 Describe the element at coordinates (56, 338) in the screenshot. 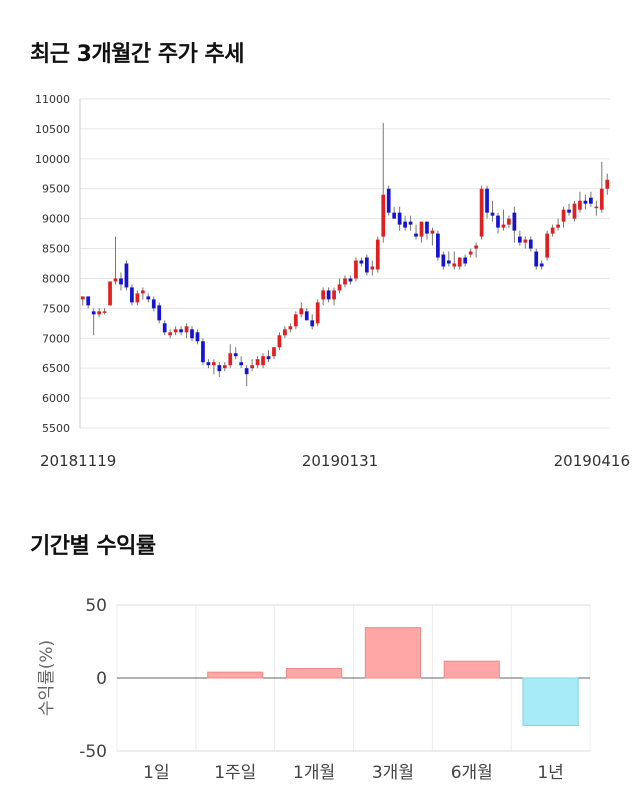

I see `y-tick-label: 7000` at that location.